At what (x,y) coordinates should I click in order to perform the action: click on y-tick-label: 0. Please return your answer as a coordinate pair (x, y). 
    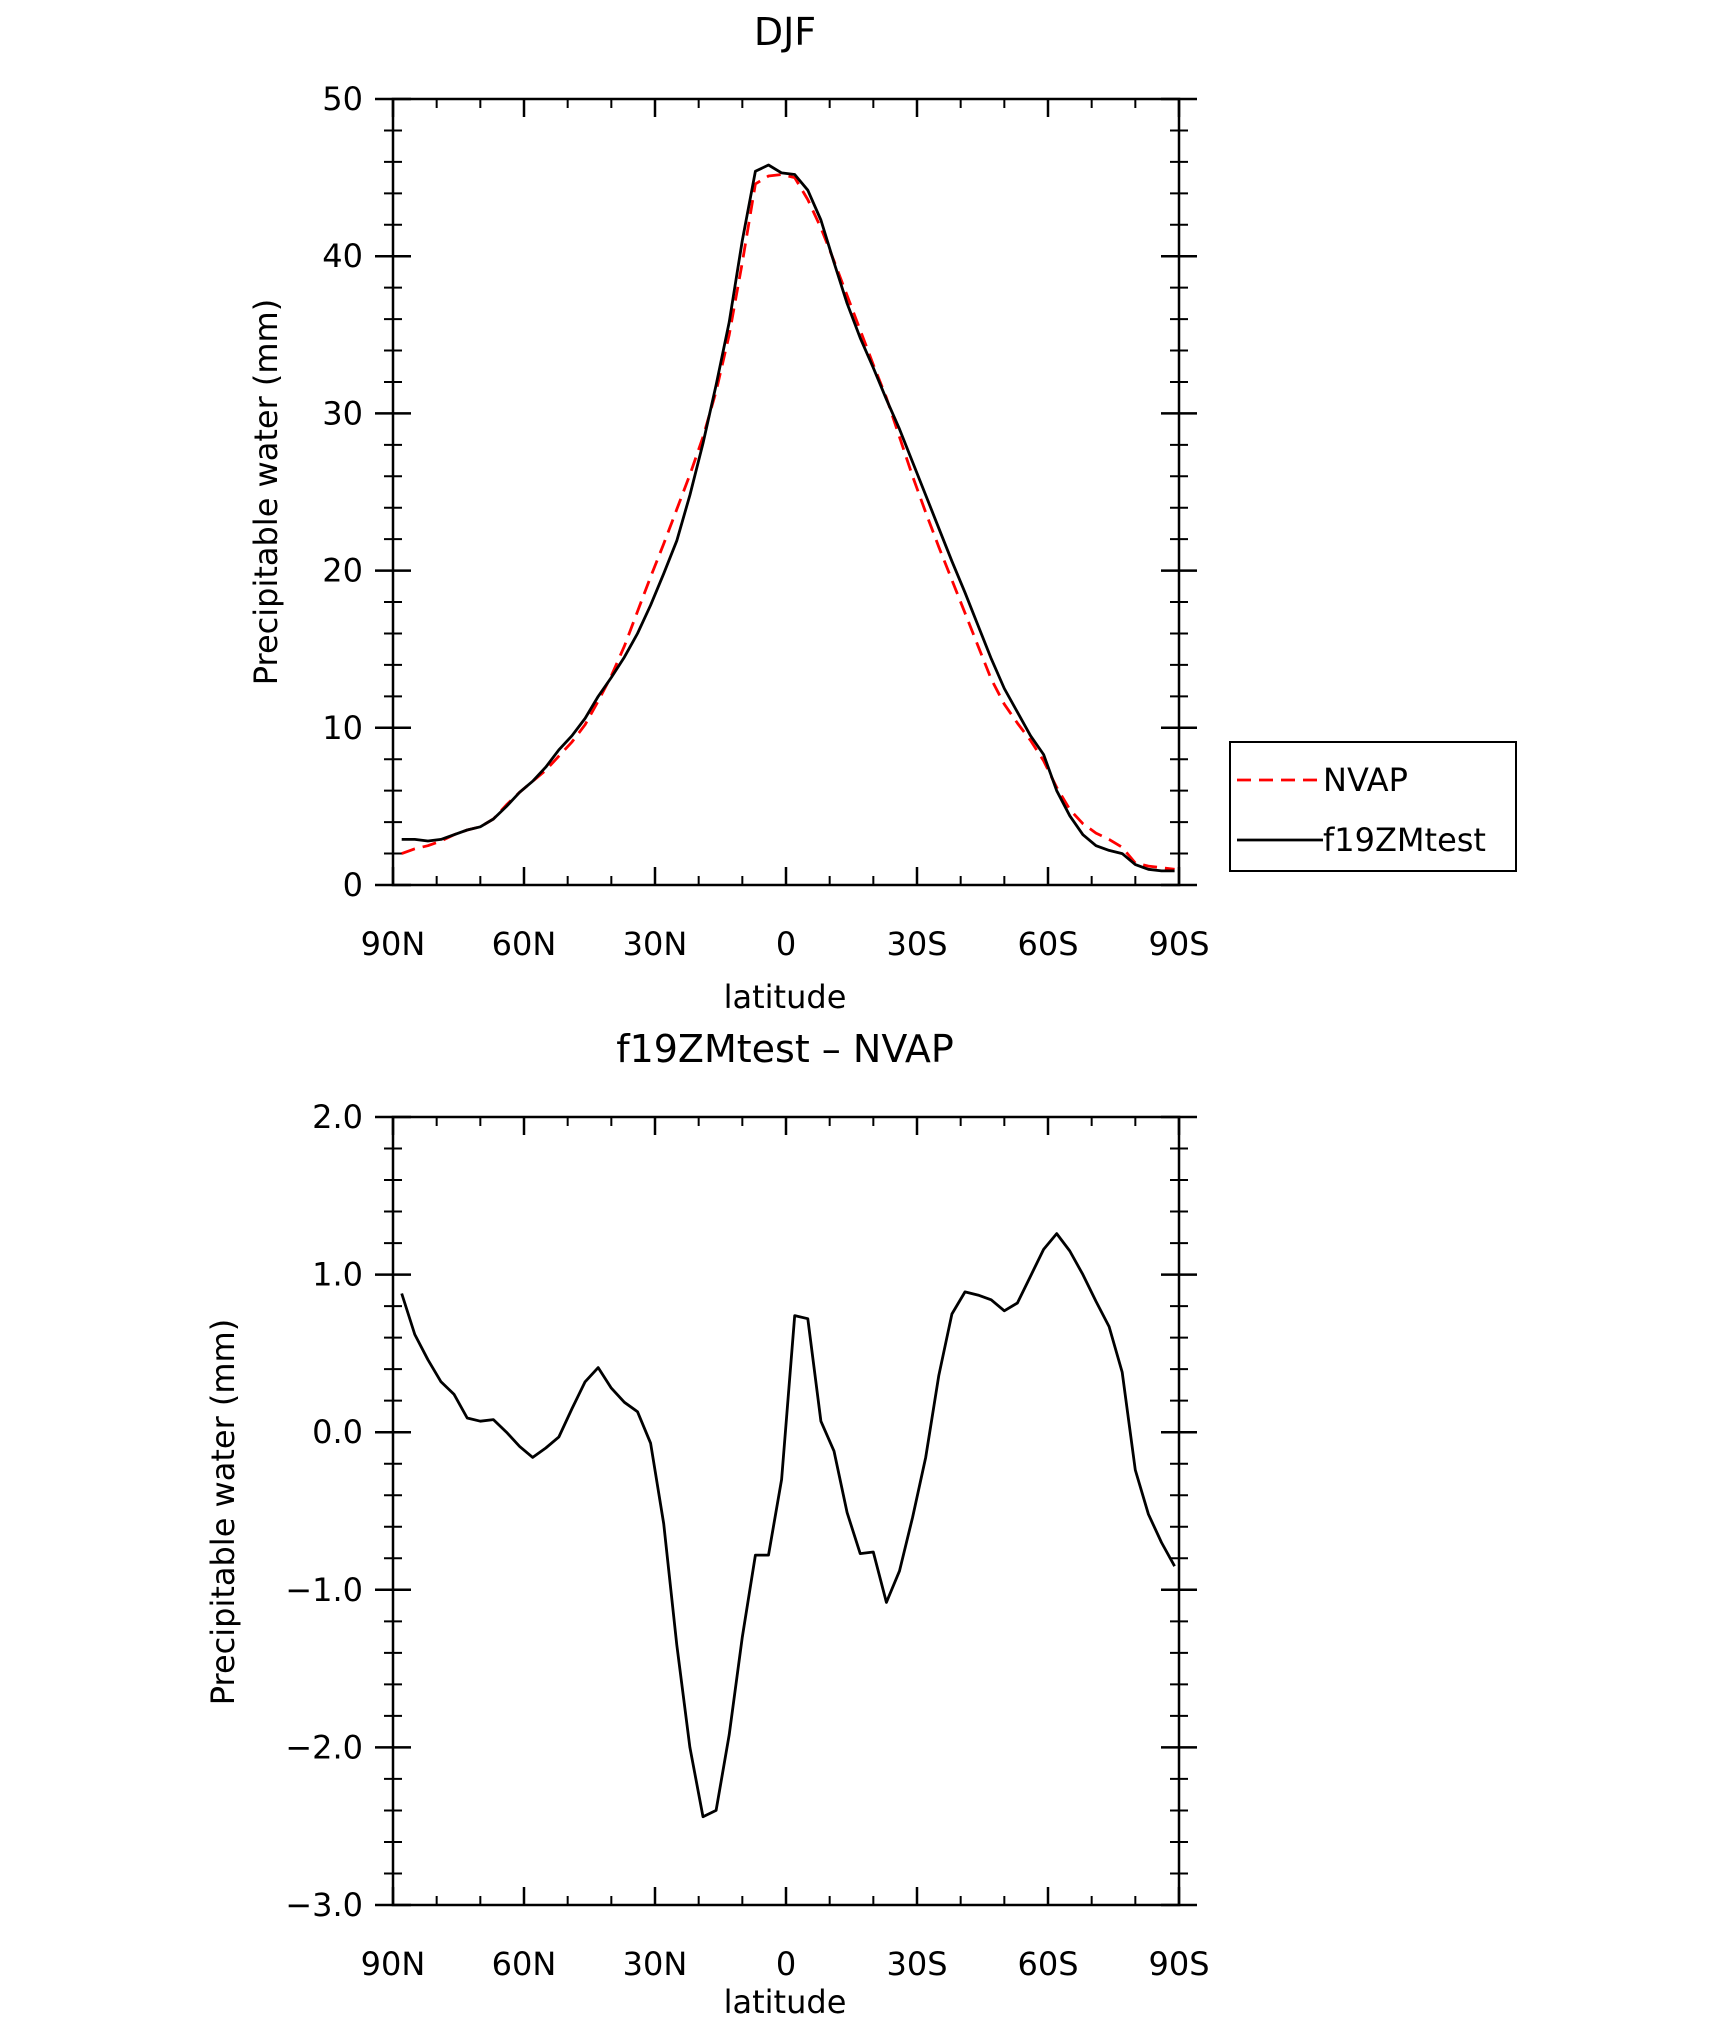
    Looking at the image, I should click on (353, 885).